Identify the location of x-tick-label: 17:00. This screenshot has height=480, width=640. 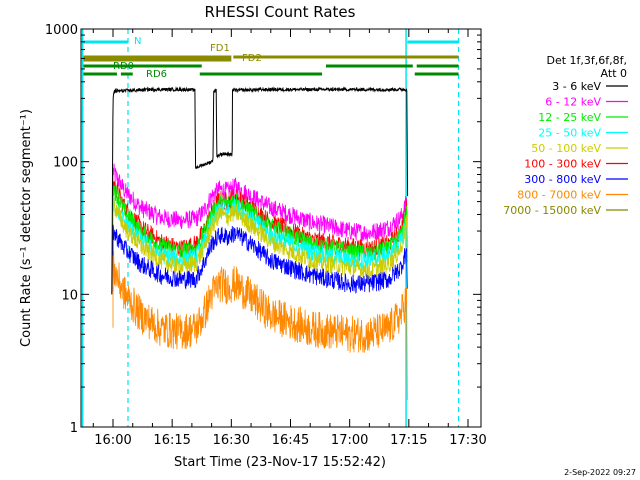
(349, 440).